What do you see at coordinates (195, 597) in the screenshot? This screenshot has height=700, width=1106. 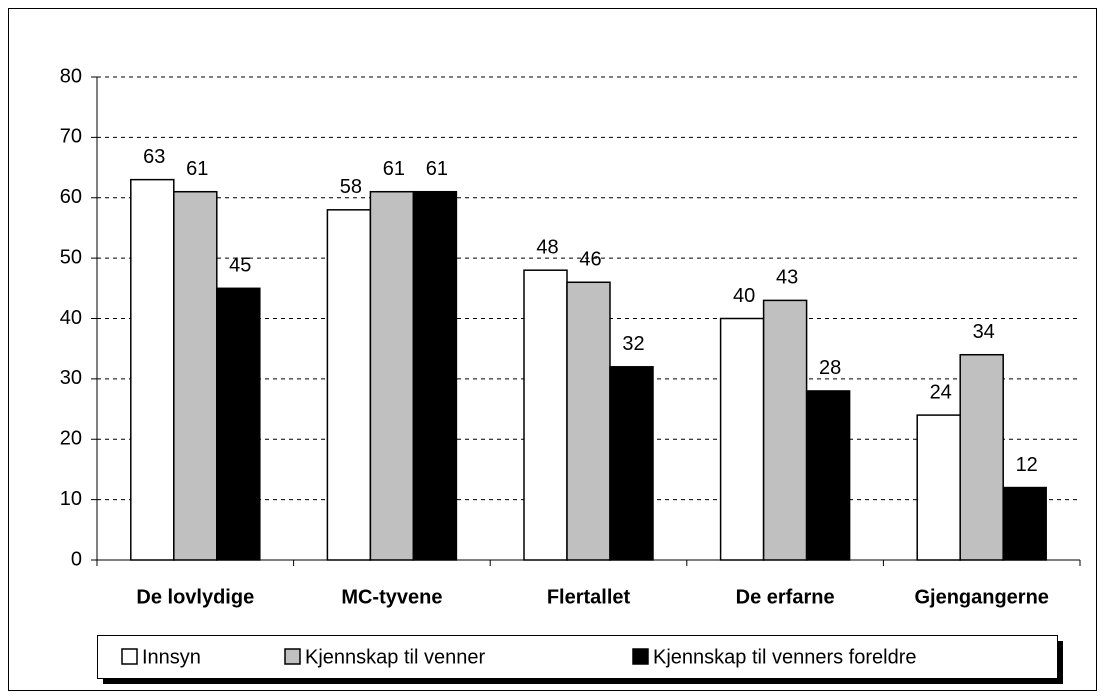 I see `x-tick-label: De lovlydige` at bounding box center [195, 597].